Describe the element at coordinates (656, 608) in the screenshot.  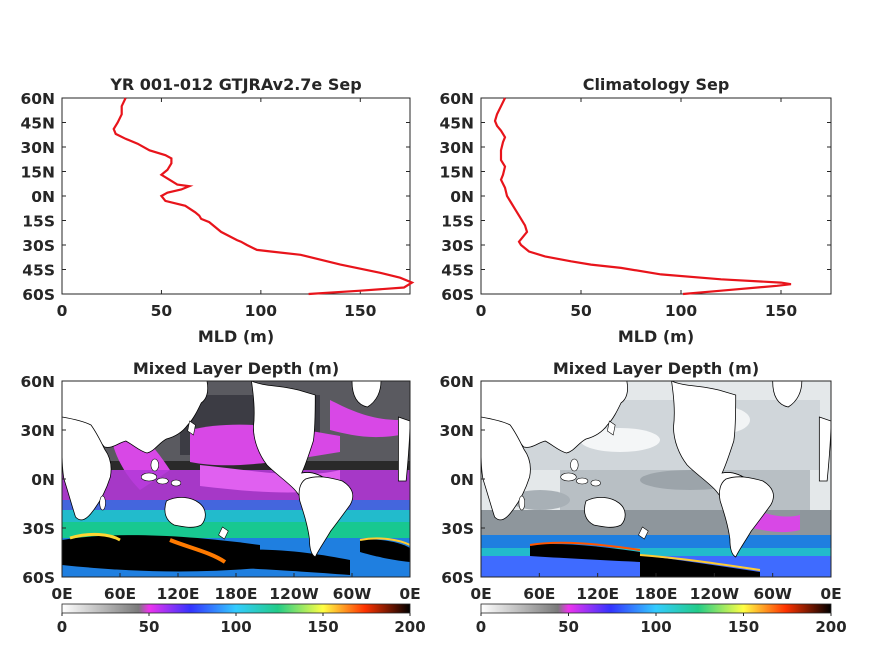
I see `colorbar-climatology` at that location.